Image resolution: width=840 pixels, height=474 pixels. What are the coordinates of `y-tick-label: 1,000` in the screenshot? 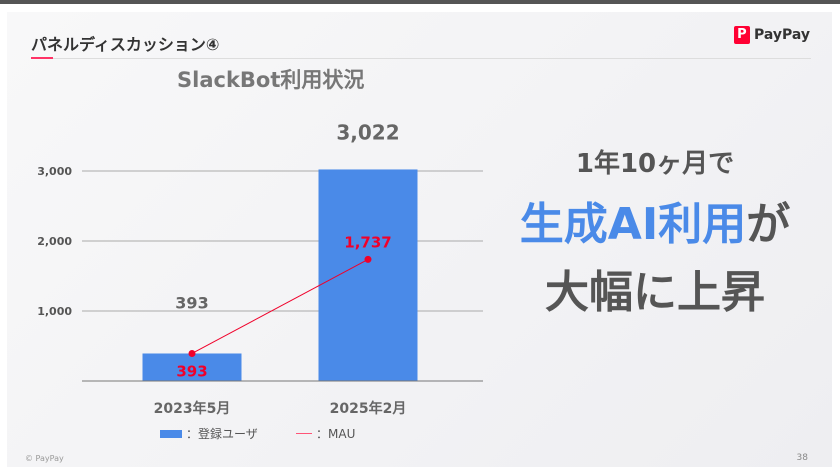 It's located at (54, 311).